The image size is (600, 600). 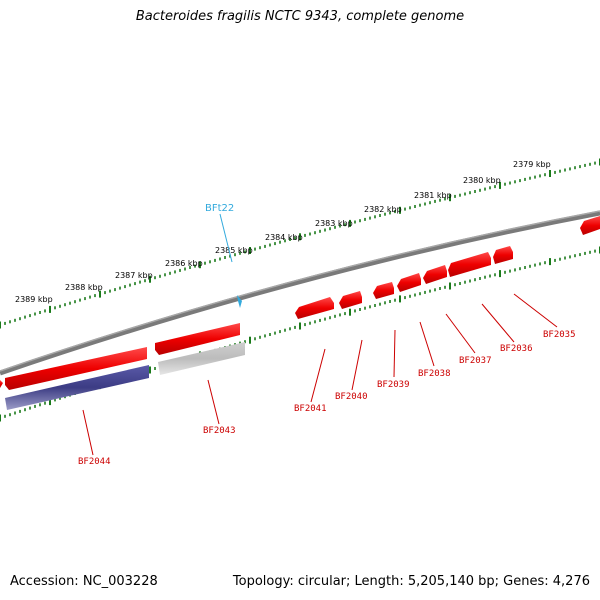 I want to click on leader-bf2040, so click(x=357, y=365).